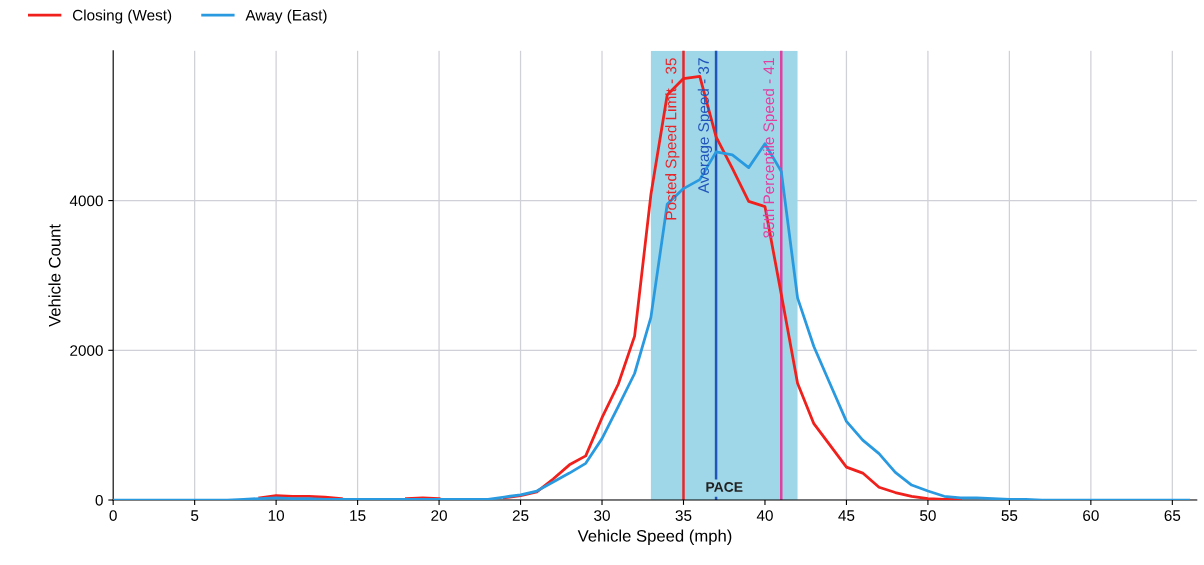 The width and height of the screenshot is (1204, 565). What do you see at coordinates (672, 139) in the screenshot?
I see `ref-line-label: Posted Speed Limit - 35` at bounding box center [672, 139].